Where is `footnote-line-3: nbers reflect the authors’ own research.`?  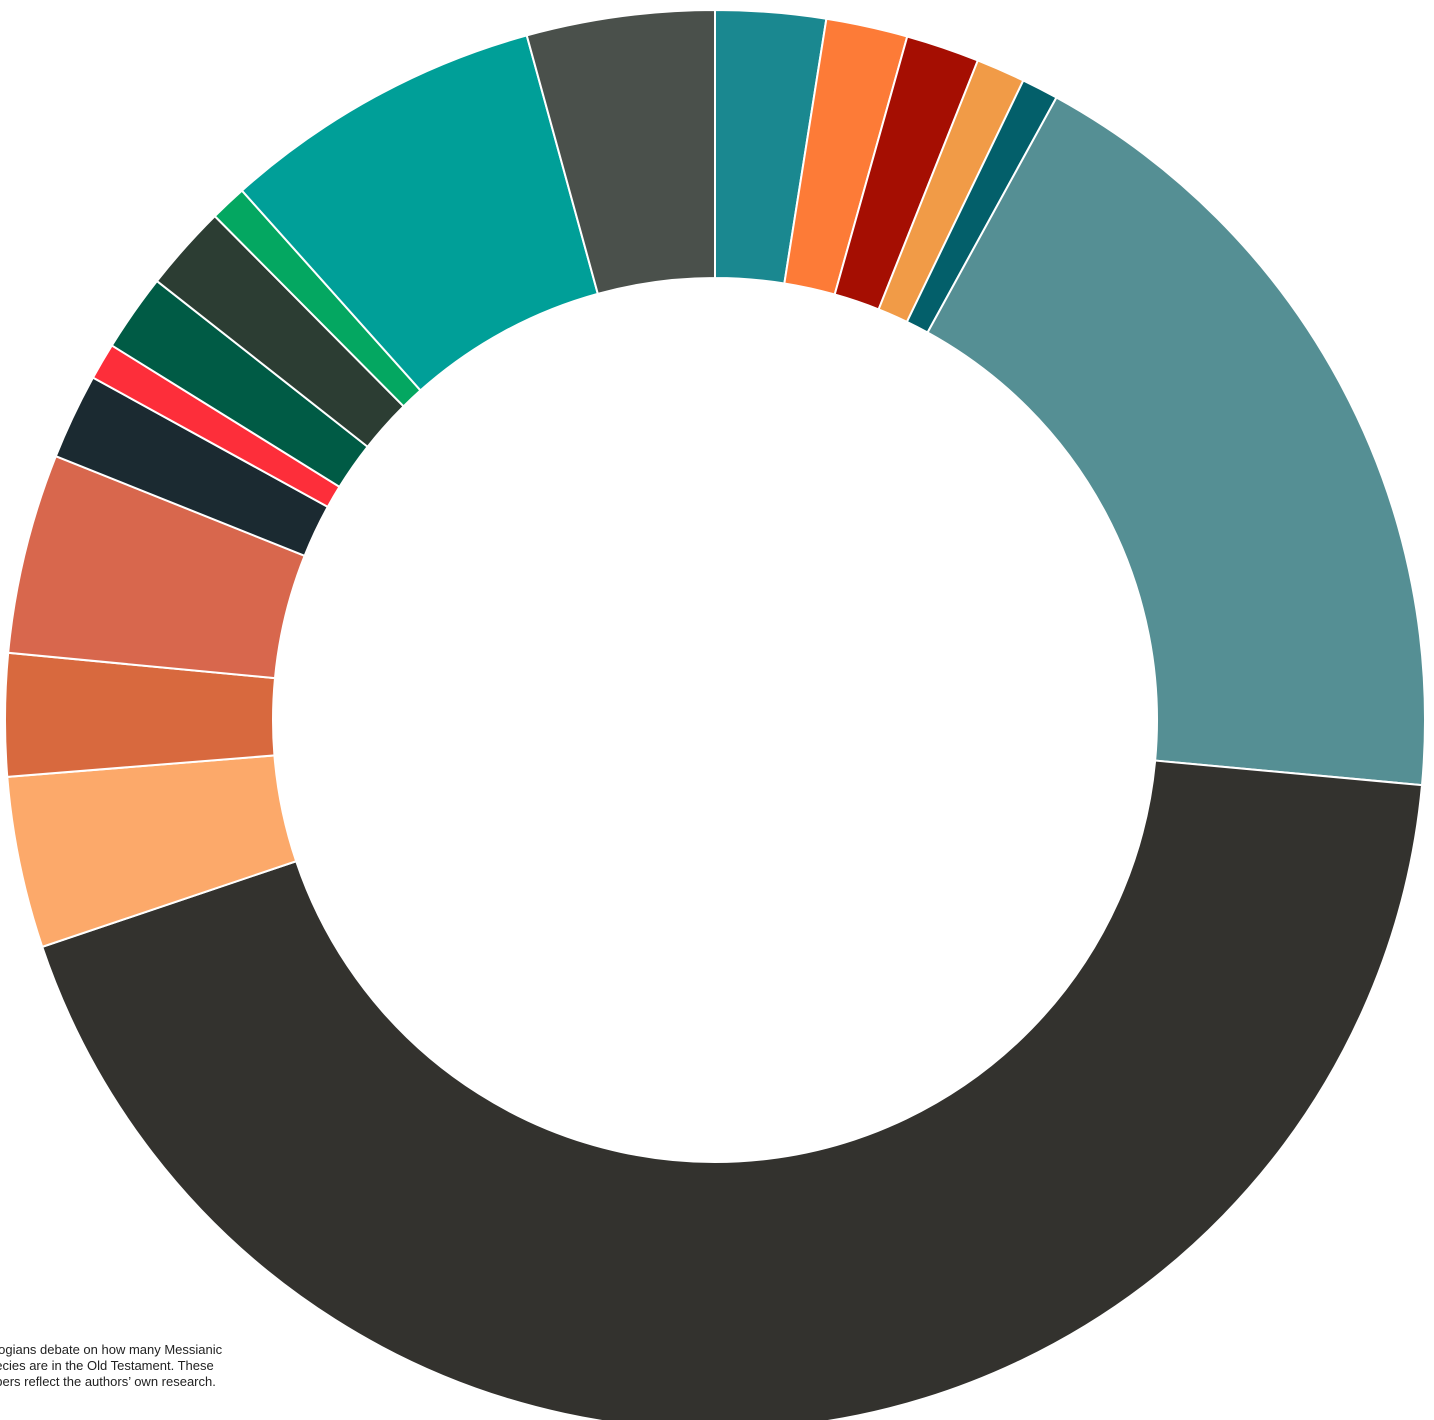
footnote-line-3: nbers reflect the authors’ own research. is located at coordinates (108, 1381).